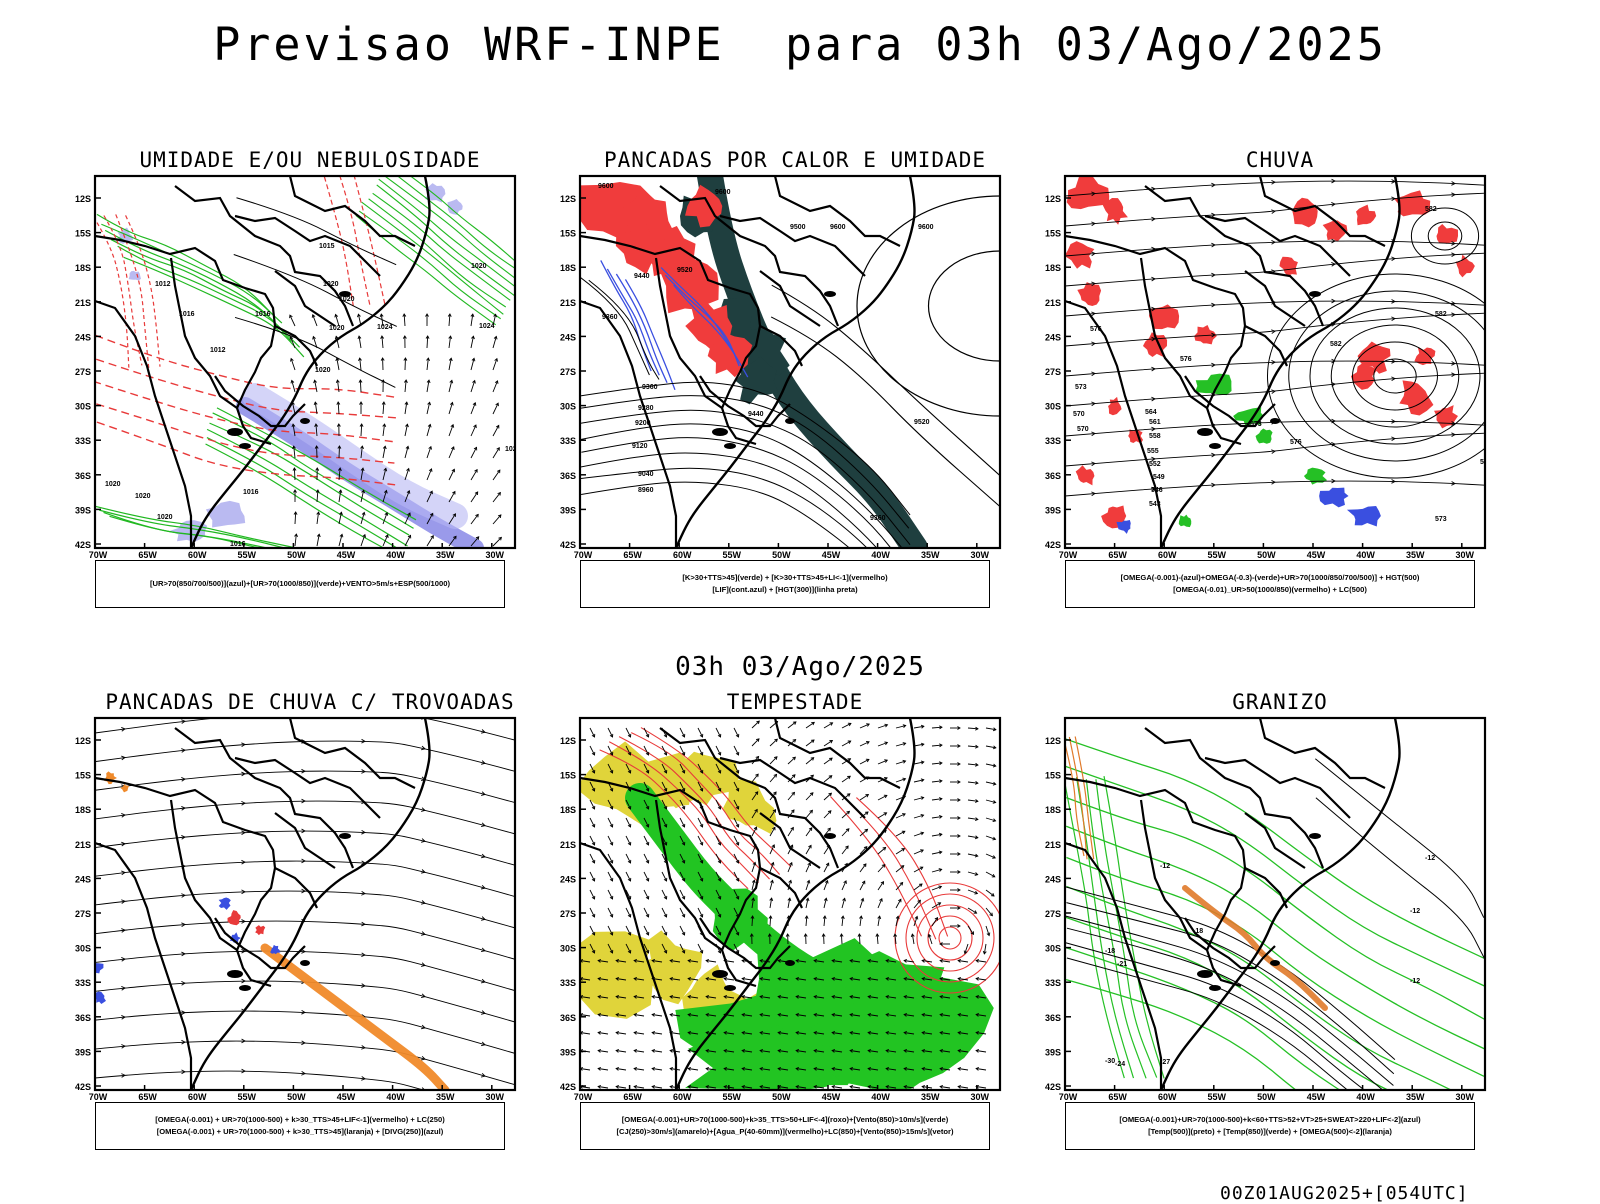 The width and height of the screenshot is (1600, 1204). Describe the element at coordinates (1053, 914) in the screenshot. I see `lat-tick-label: 27S` at that location.